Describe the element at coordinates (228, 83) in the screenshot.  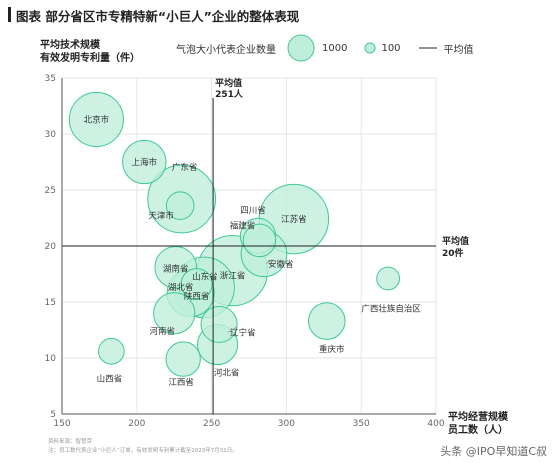
I see `average-x-label-line1: 平均值` at that location.